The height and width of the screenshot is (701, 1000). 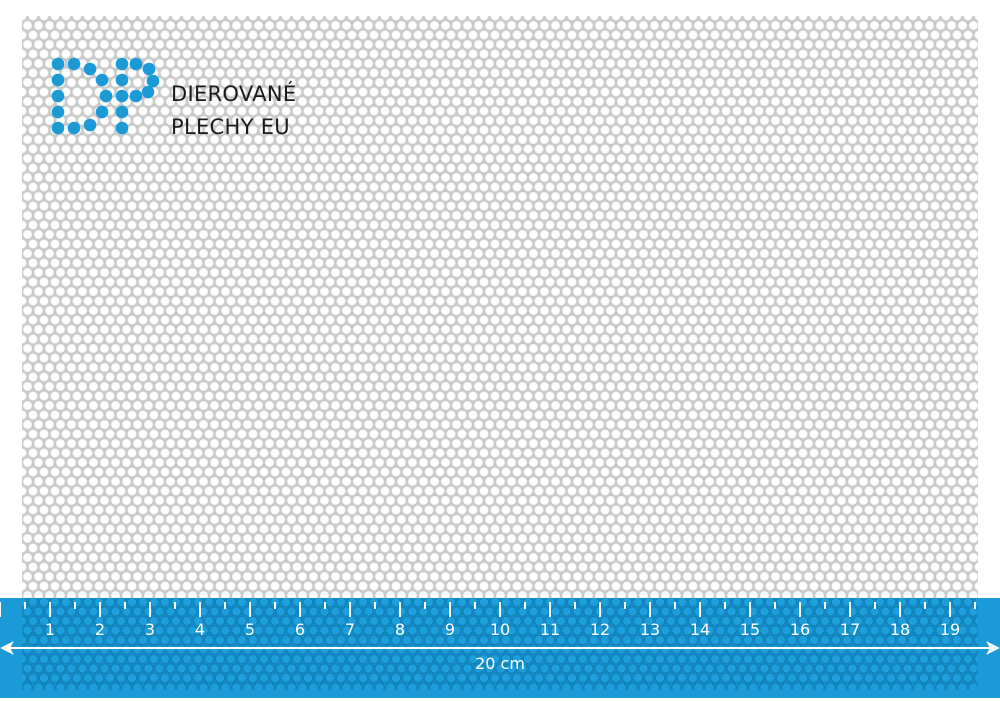 What do you see at coordinates (230, 127) in the screenshot?
I see `brand-line-2: PLECHY EU` at bounding box center [230, 127].